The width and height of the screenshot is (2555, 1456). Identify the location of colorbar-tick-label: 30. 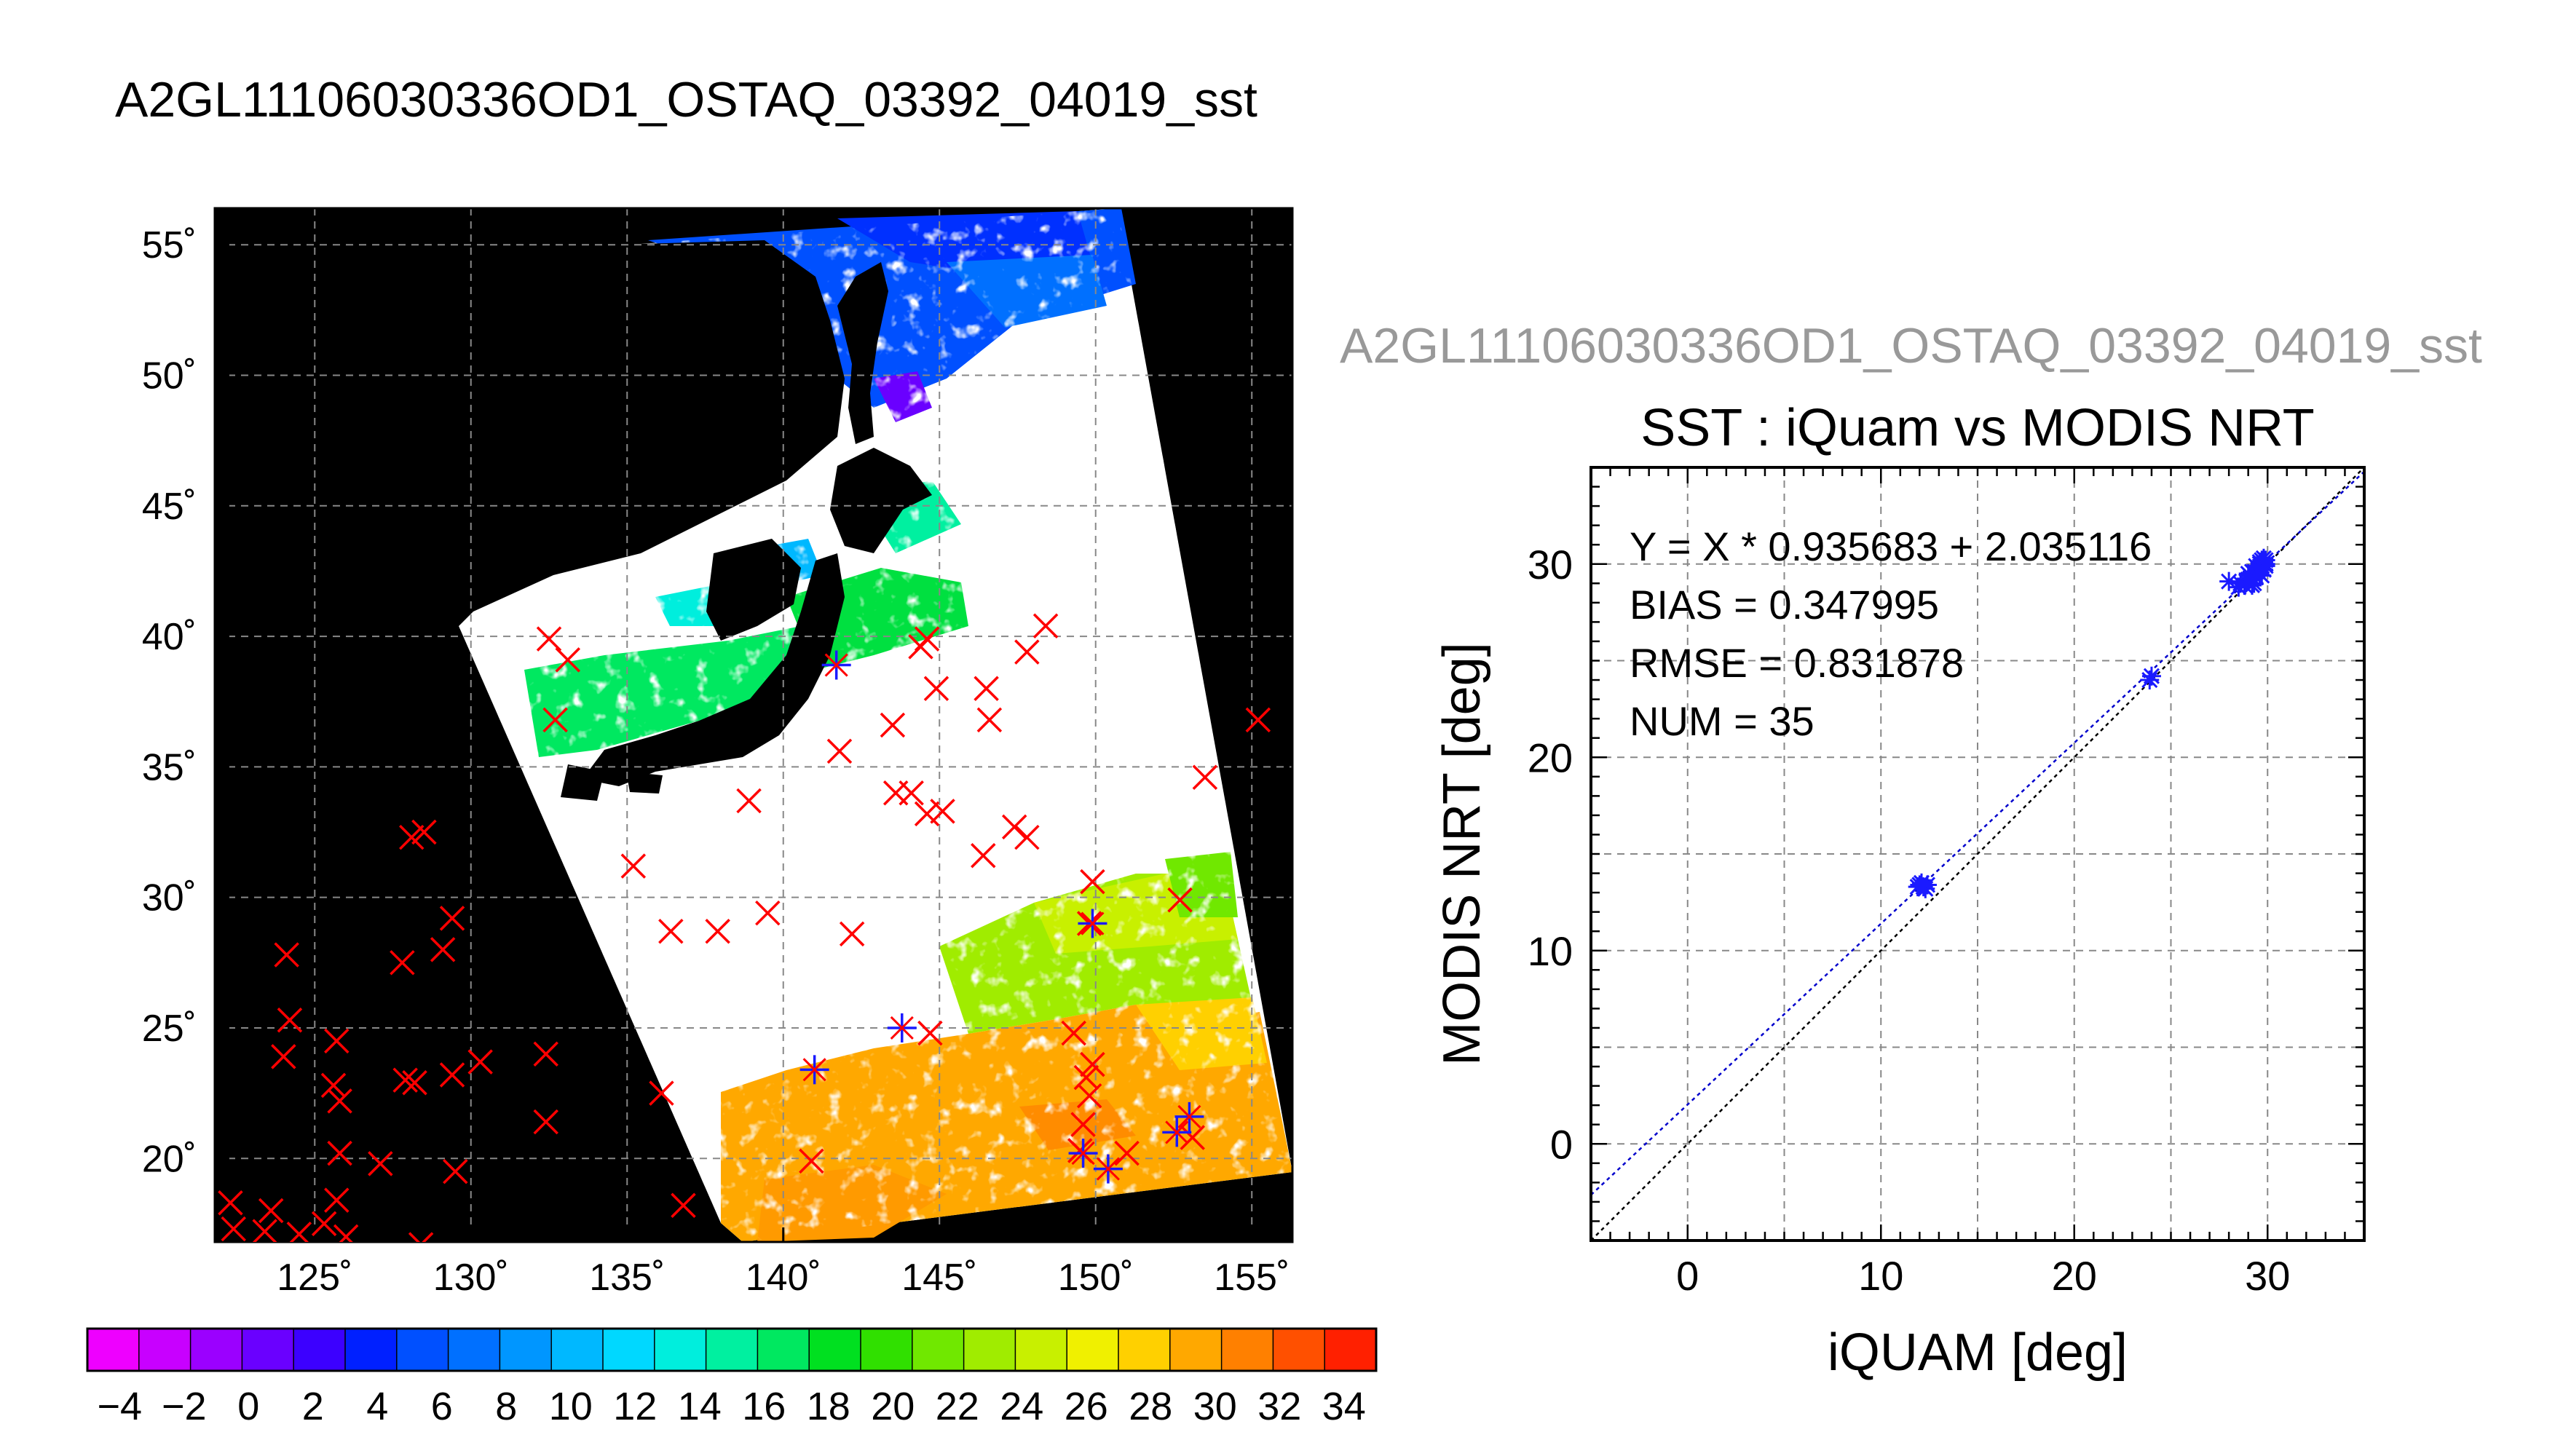
(1215, 1406).